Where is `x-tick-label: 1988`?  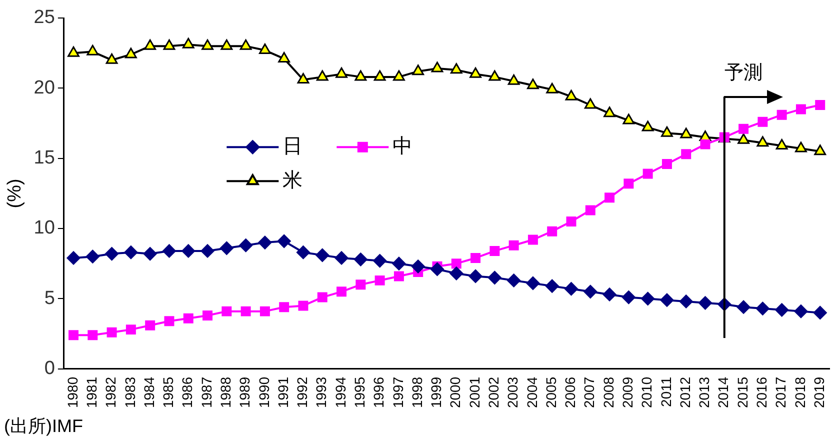 x-tick-label: 1988 is located at coordinates (226, 392).